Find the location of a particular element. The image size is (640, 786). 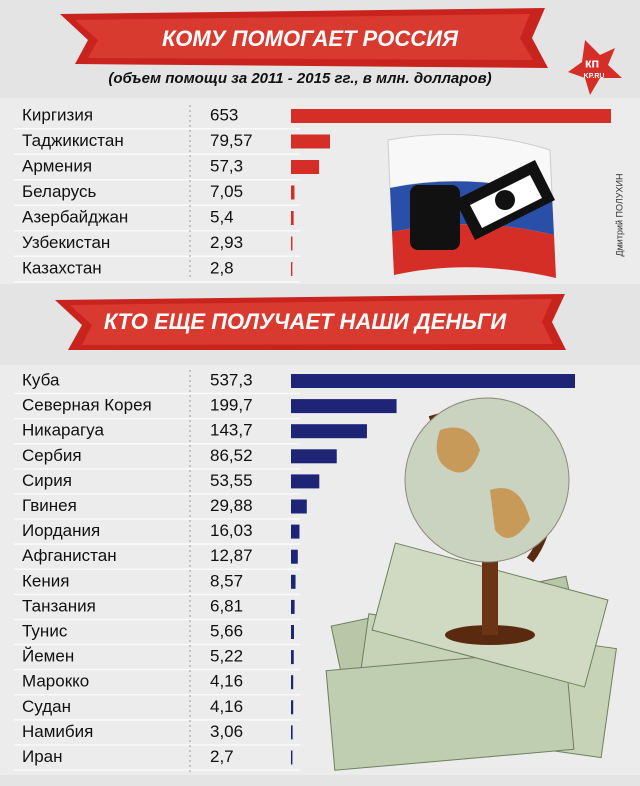

value-label: 199,7 is located at coordinates (231, 405).